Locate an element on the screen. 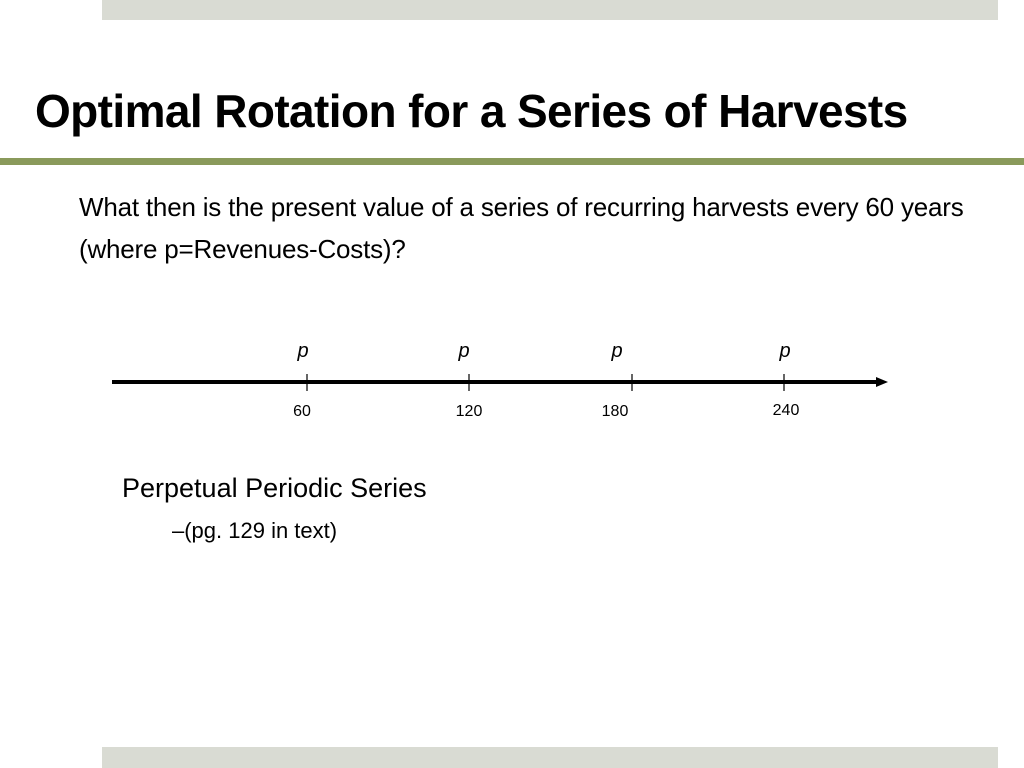  bottom-decor-band is located at coordinates (550, 757).